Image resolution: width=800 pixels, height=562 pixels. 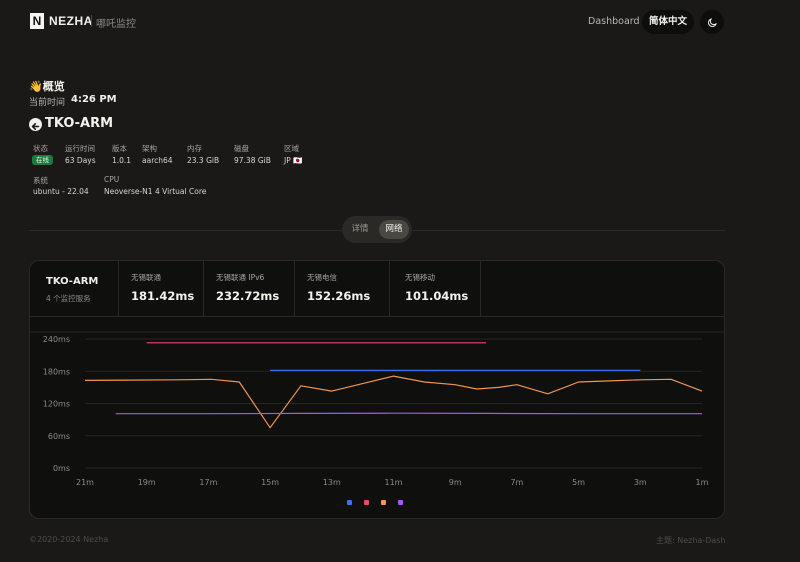 I want to click on x-tick-label: 13m, so click(x=332, y=482).